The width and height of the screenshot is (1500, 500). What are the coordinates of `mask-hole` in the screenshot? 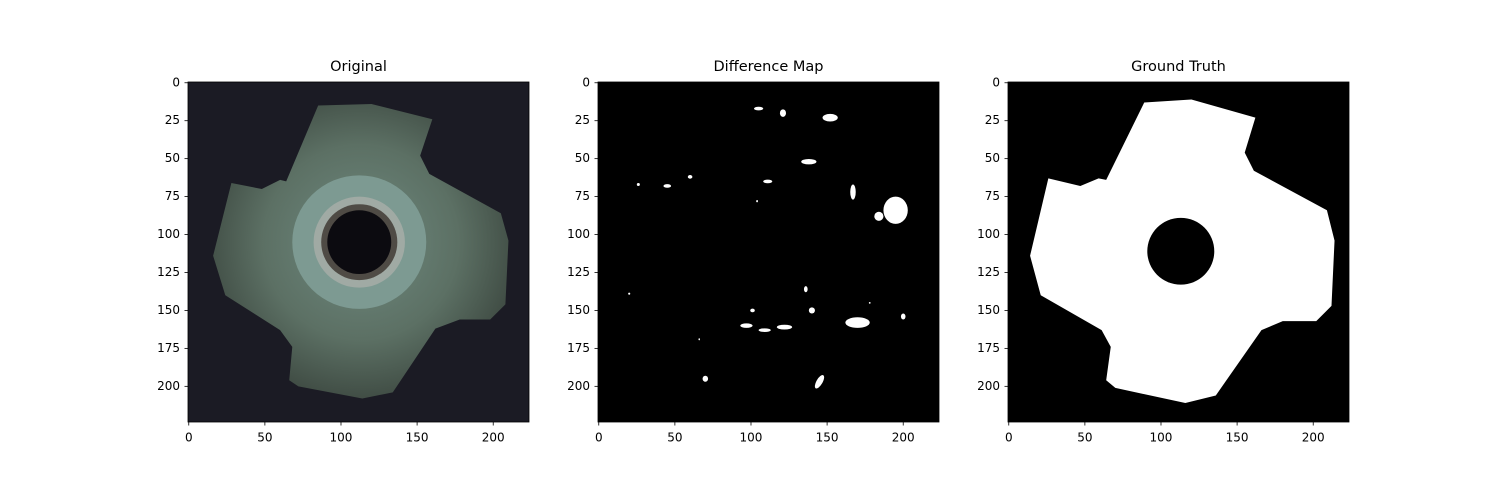 It's located at (1181, 251).